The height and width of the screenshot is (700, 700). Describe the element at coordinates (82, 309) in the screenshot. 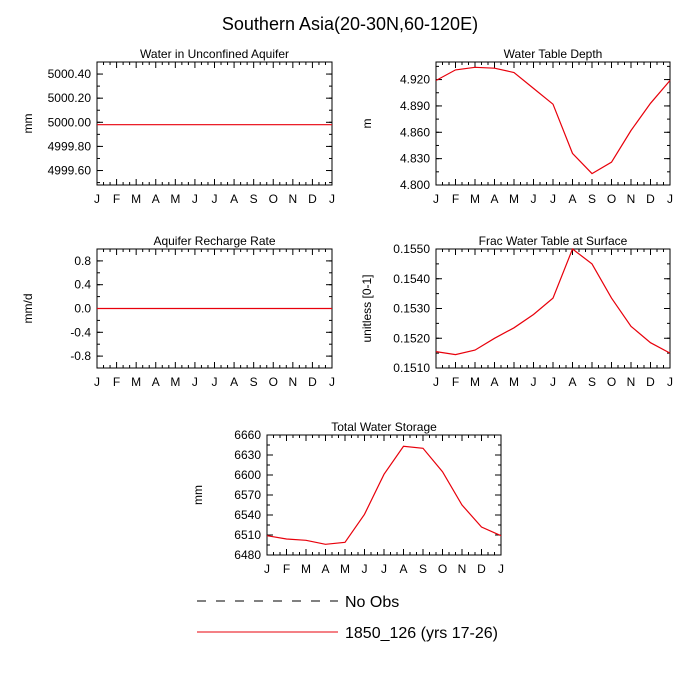

I see `y-tick-label: 0.0` at that location.